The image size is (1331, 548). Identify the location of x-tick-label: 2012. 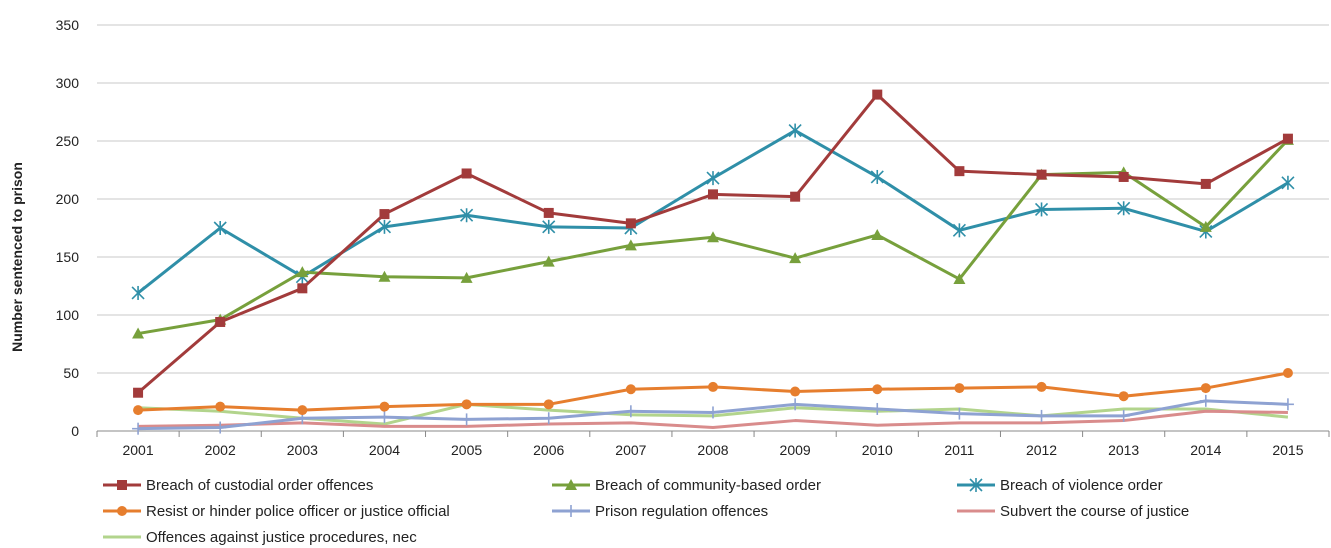
(1041, 450).